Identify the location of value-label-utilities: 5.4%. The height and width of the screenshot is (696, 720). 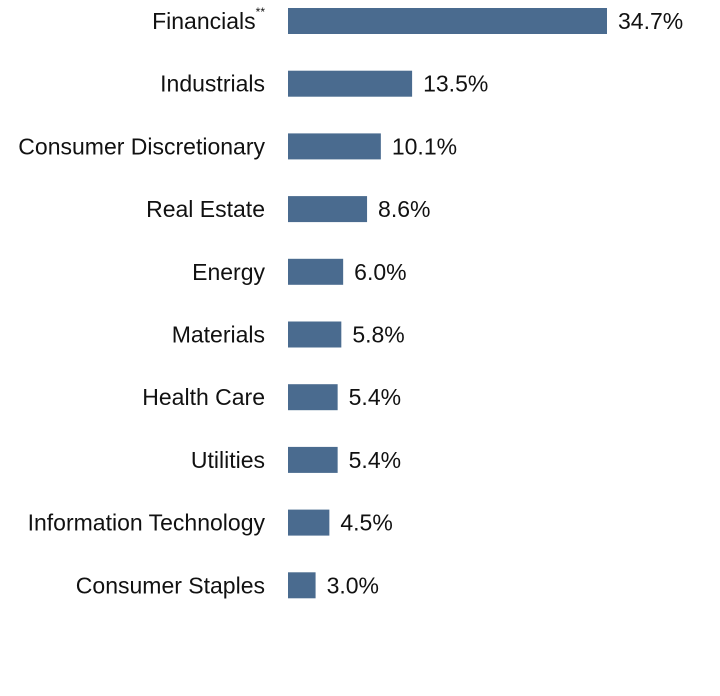
(375, 460).